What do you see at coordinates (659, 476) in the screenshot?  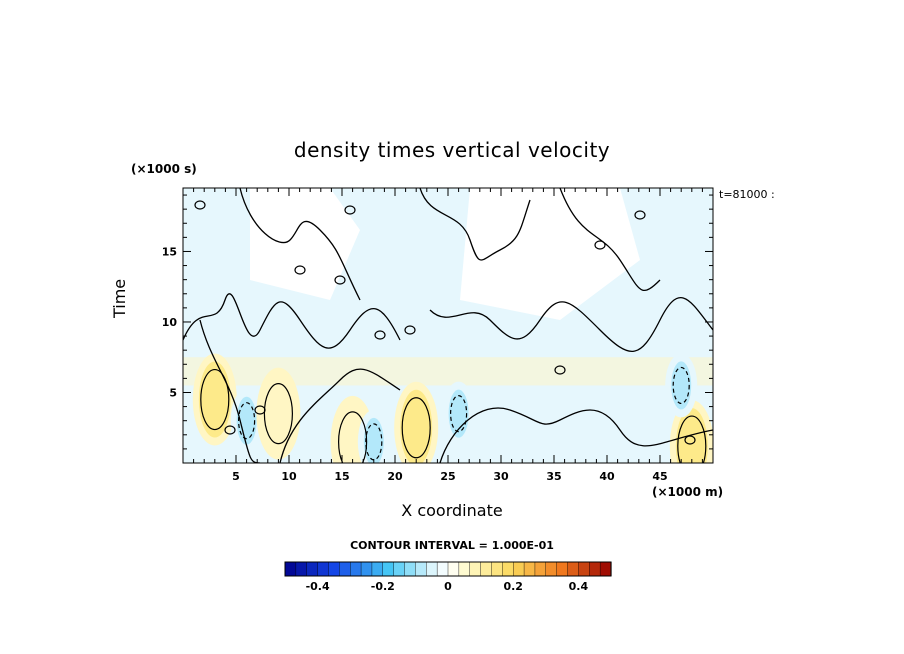 I see `x-tick-label: 45` at bounding box center [659, 476].